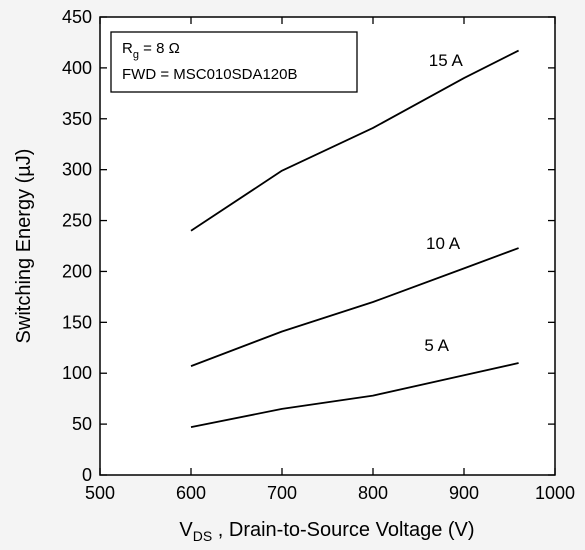 The image size is (585, 550). Describe the element at coordinates (282, 493) in the screenshot. I see `x-tick-label: 700` at that location.